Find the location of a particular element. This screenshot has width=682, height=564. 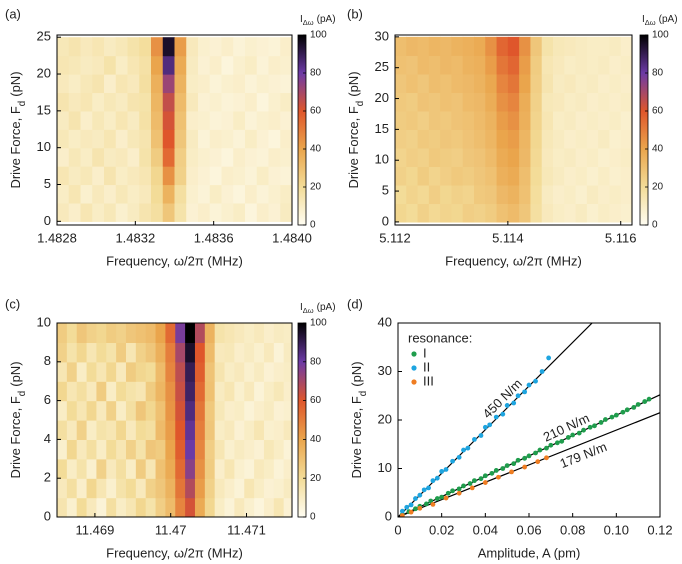

plot-frame is located at coordinates (529, 420).